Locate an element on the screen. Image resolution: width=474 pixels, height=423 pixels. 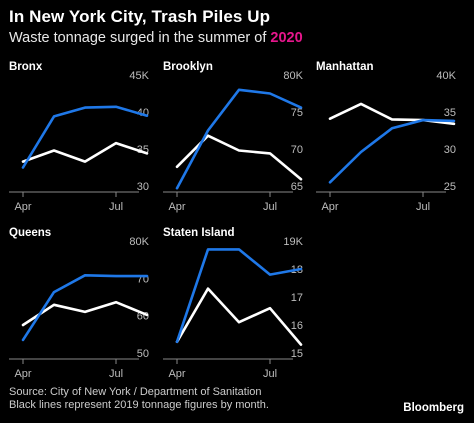
y-tick-label: 40K is located at coordinates (446, 76).